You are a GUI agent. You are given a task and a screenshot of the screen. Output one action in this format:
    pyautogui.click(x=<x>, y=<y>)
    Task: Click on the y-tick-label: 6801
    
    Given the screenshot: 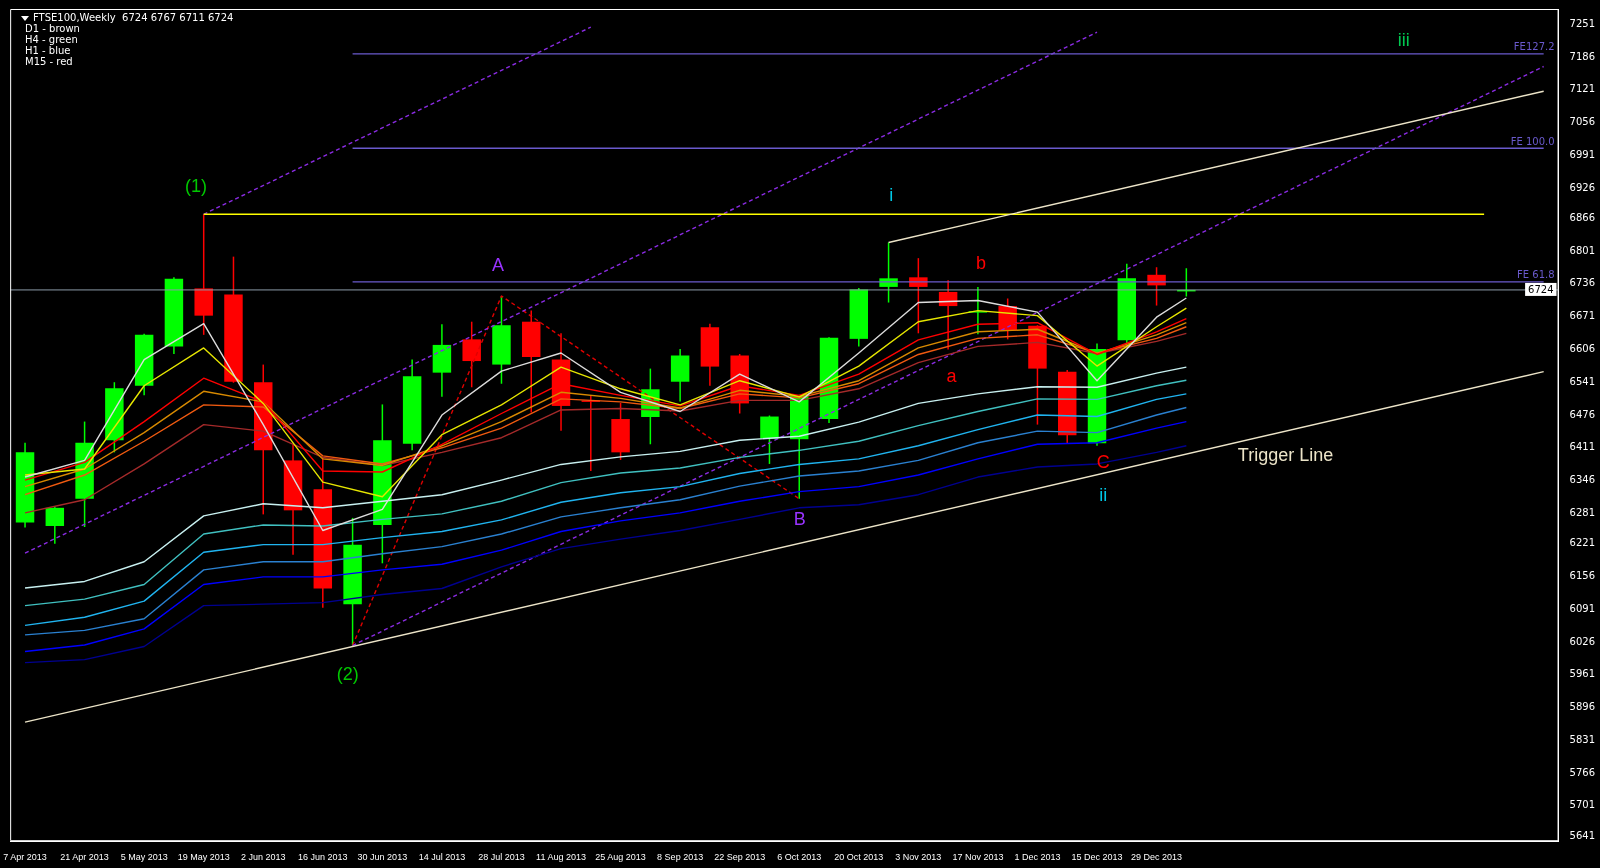 What is the action you would take?
    pyautogui.click(x=1582, y=250)
    